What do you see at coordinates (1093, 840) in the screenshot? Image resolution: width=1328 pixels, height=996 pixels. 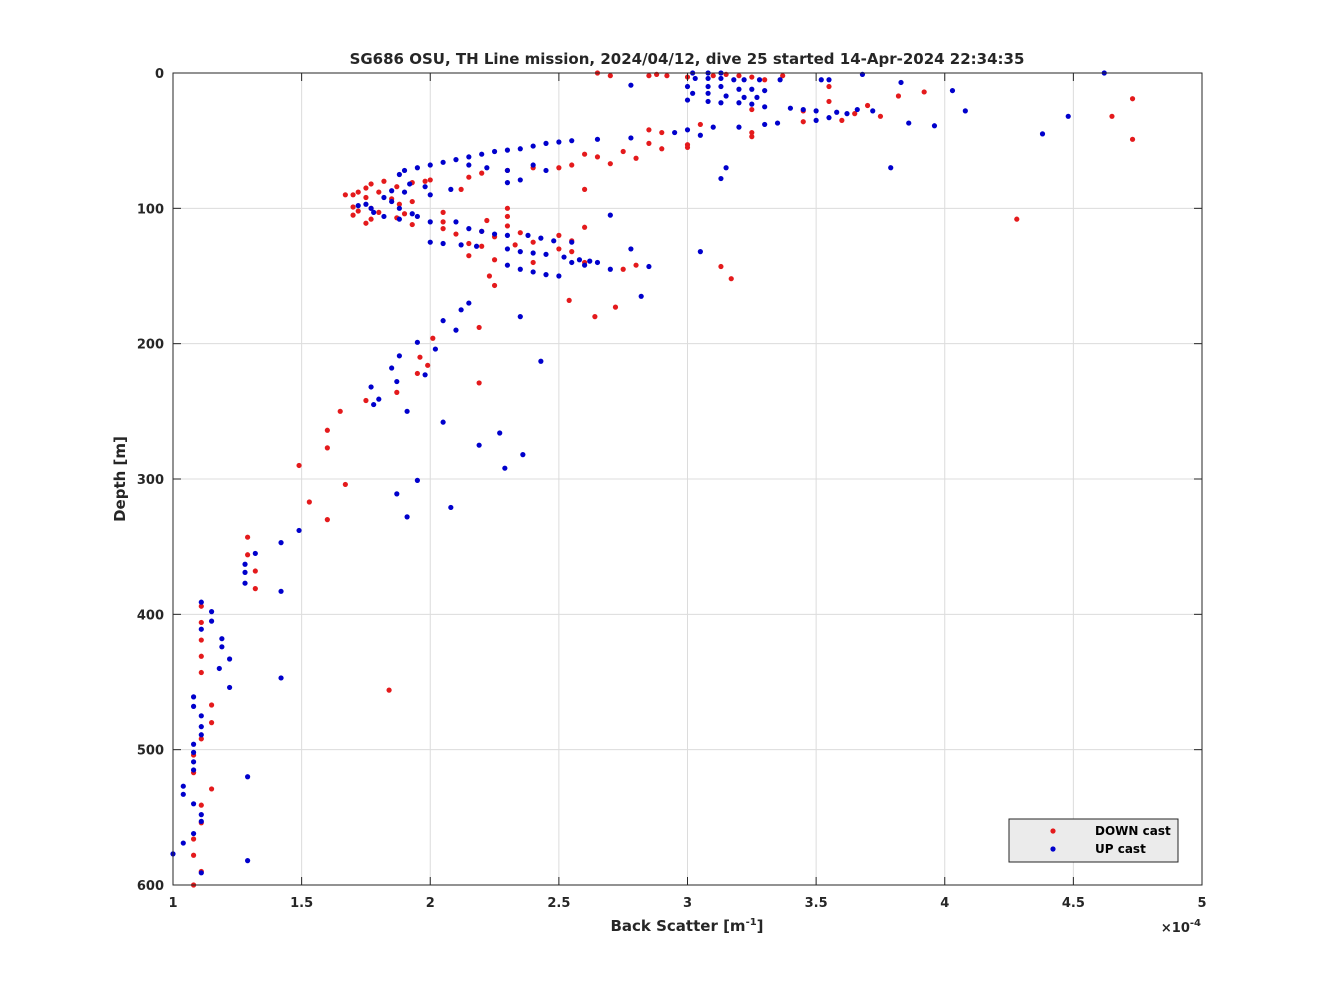 I see `legend-box` at bounding box center [1093, 840].